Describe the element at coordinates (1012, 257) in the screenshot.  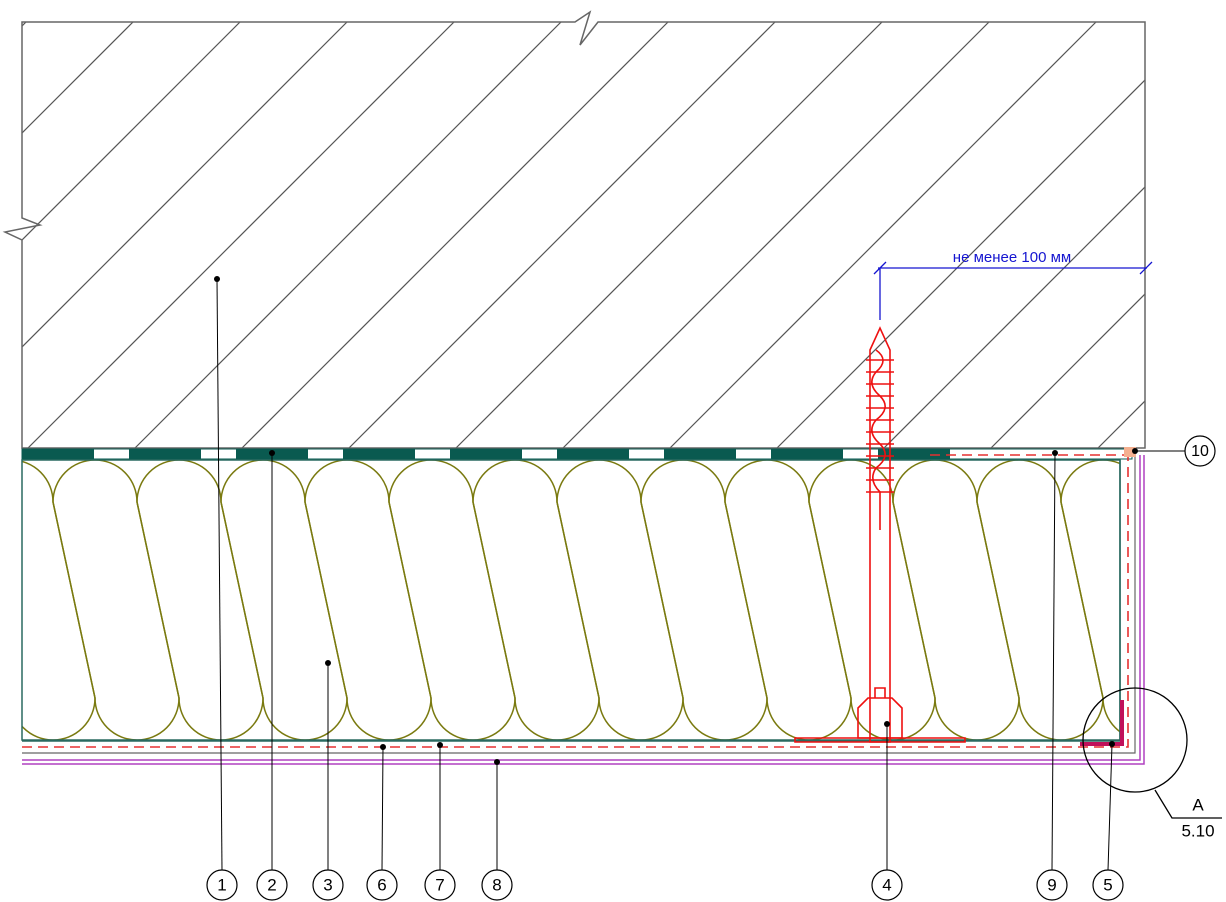
I see `dimension-label: не менее 100 мм` at that location.